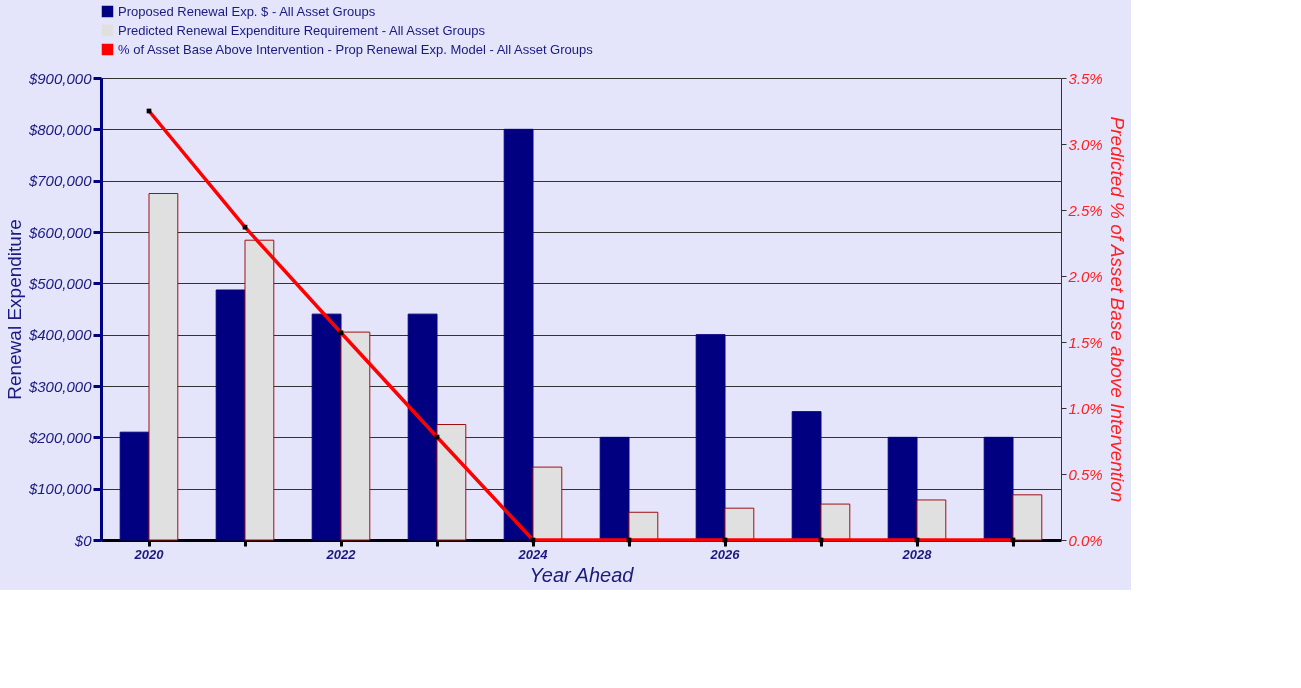  I want to click on x-tick-label: 2028, so click(917, 554).